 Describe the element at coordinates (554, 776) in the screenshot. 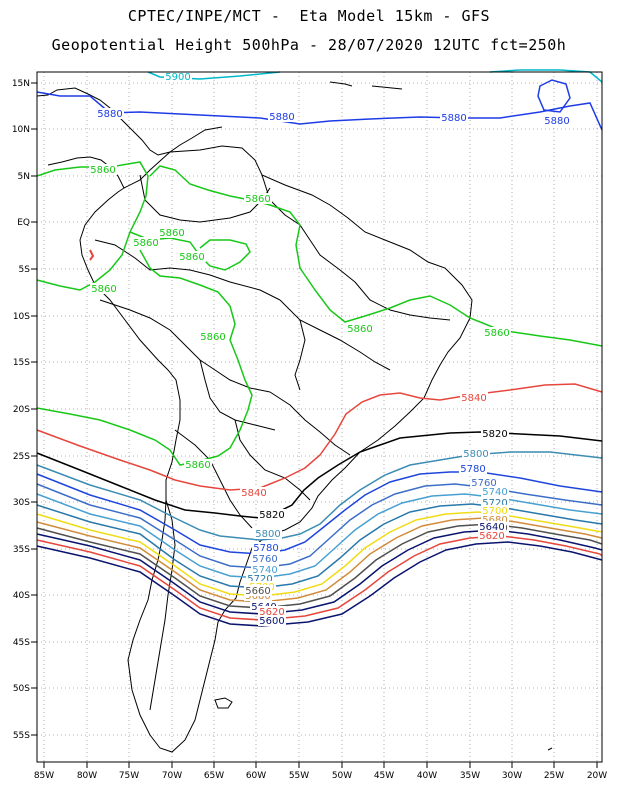

I see `lon-tick-label: 25W` at that location.